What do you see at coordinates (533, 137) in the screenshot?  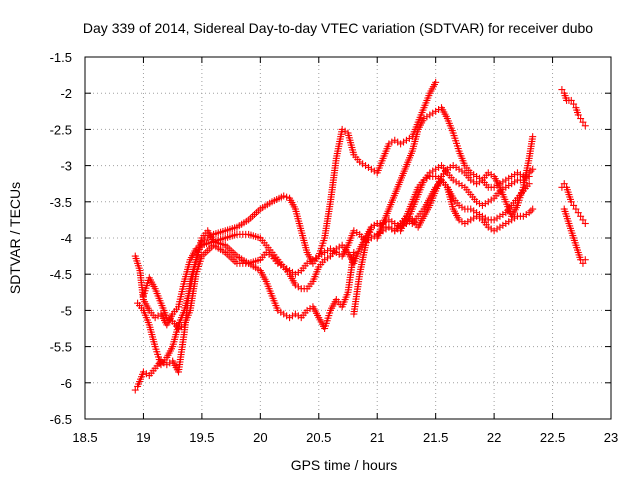 I see `track-d-point` at bounding box center [533, 137].